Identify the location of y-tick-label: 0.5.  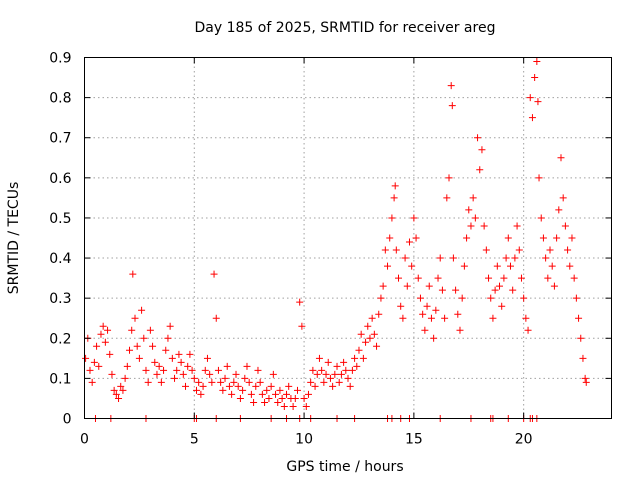
(60, 219).